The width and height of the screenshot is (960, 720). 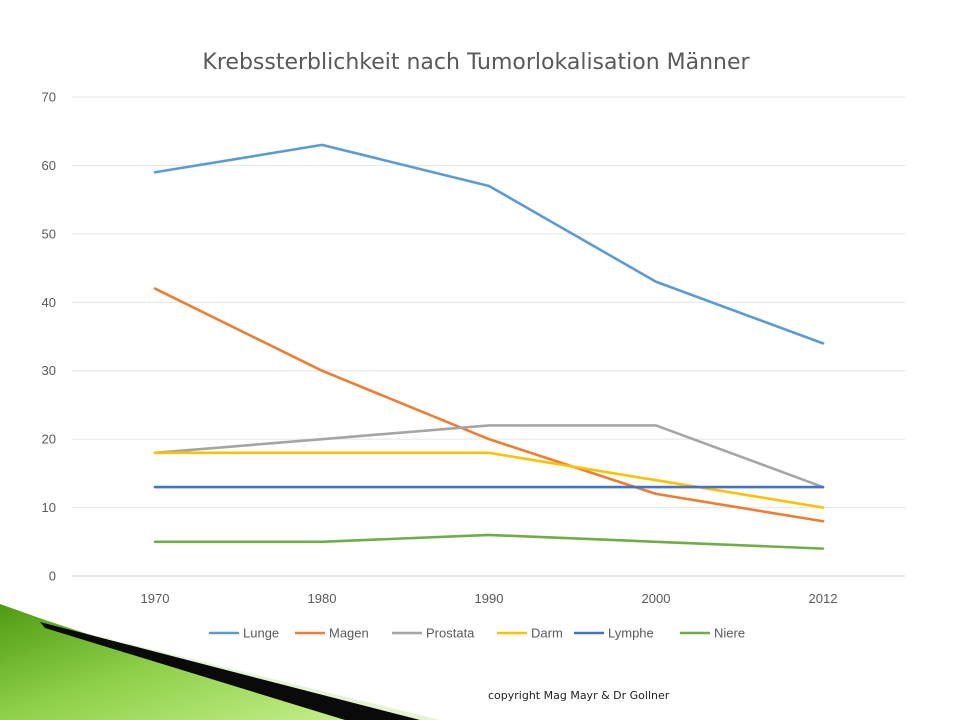 I want to click on decoration-green-wedge, so click(x=175, y=662).